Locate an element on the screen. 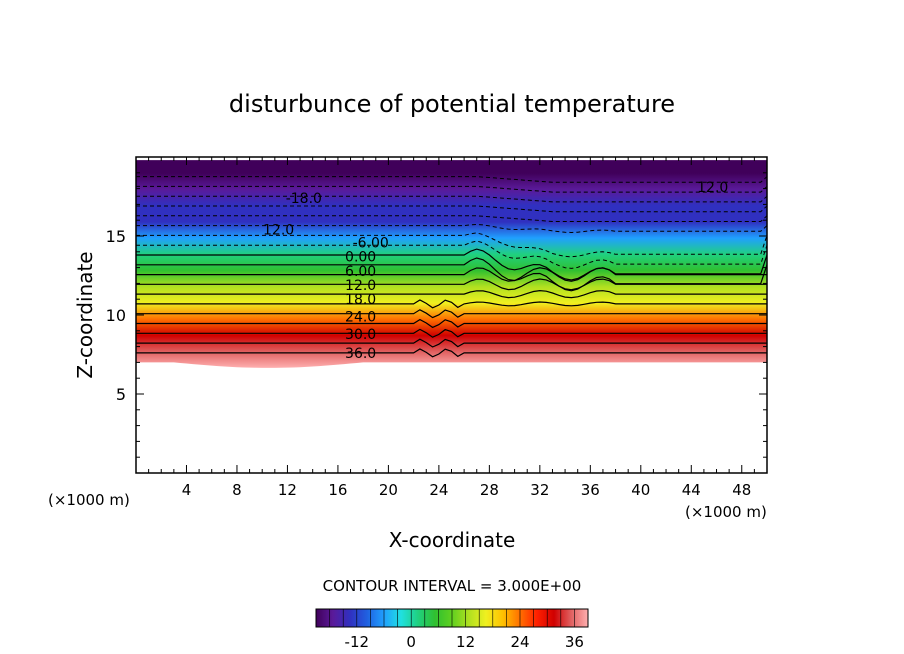 This screenshot has height=654, width=904. colorbar-tick-label: 0 is located at coordinates (411, 642).